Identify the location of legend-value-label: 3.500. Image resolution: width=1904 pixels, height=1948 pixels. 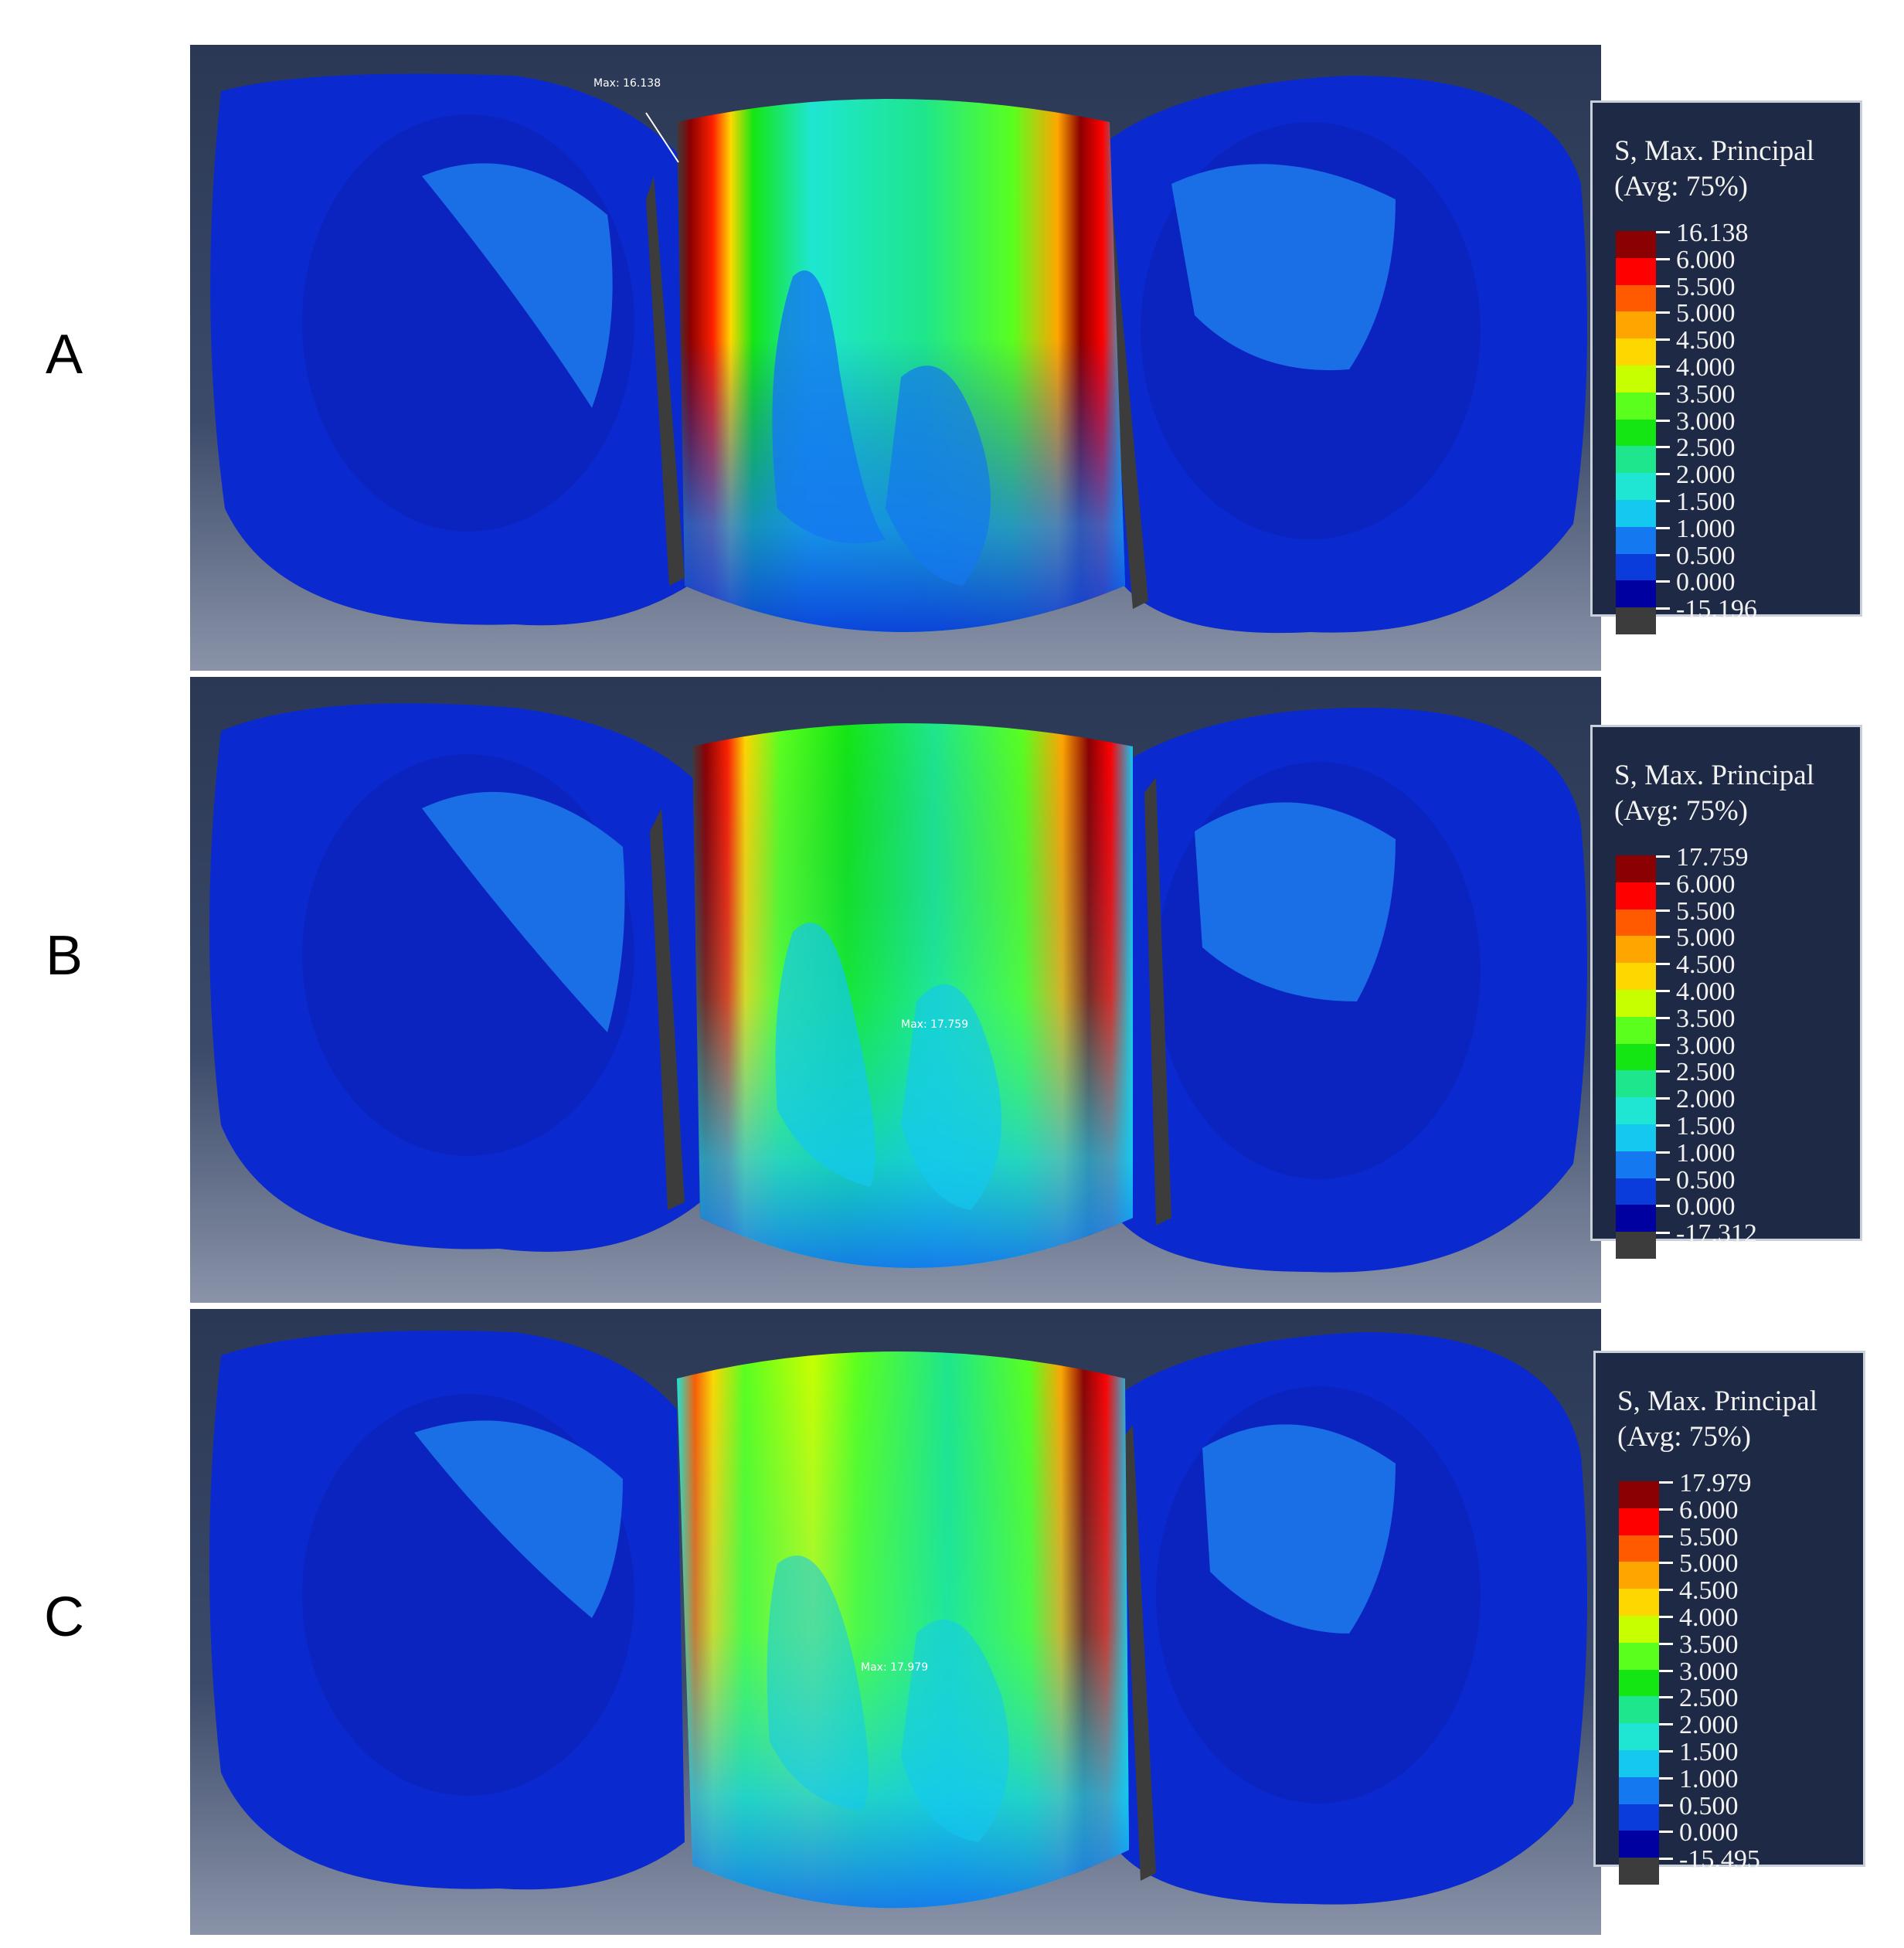
(1706, 394).